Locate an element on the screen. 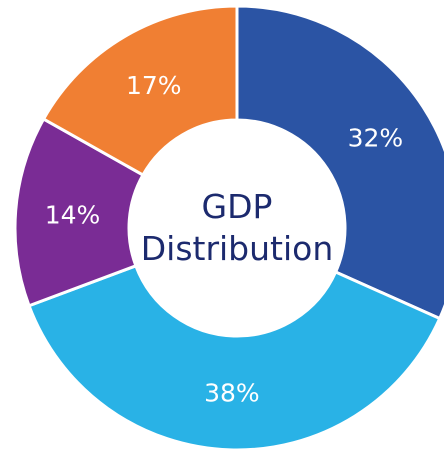 The width and height of the screenshot is (444, 451). slice is located at coordinates (79, 212).